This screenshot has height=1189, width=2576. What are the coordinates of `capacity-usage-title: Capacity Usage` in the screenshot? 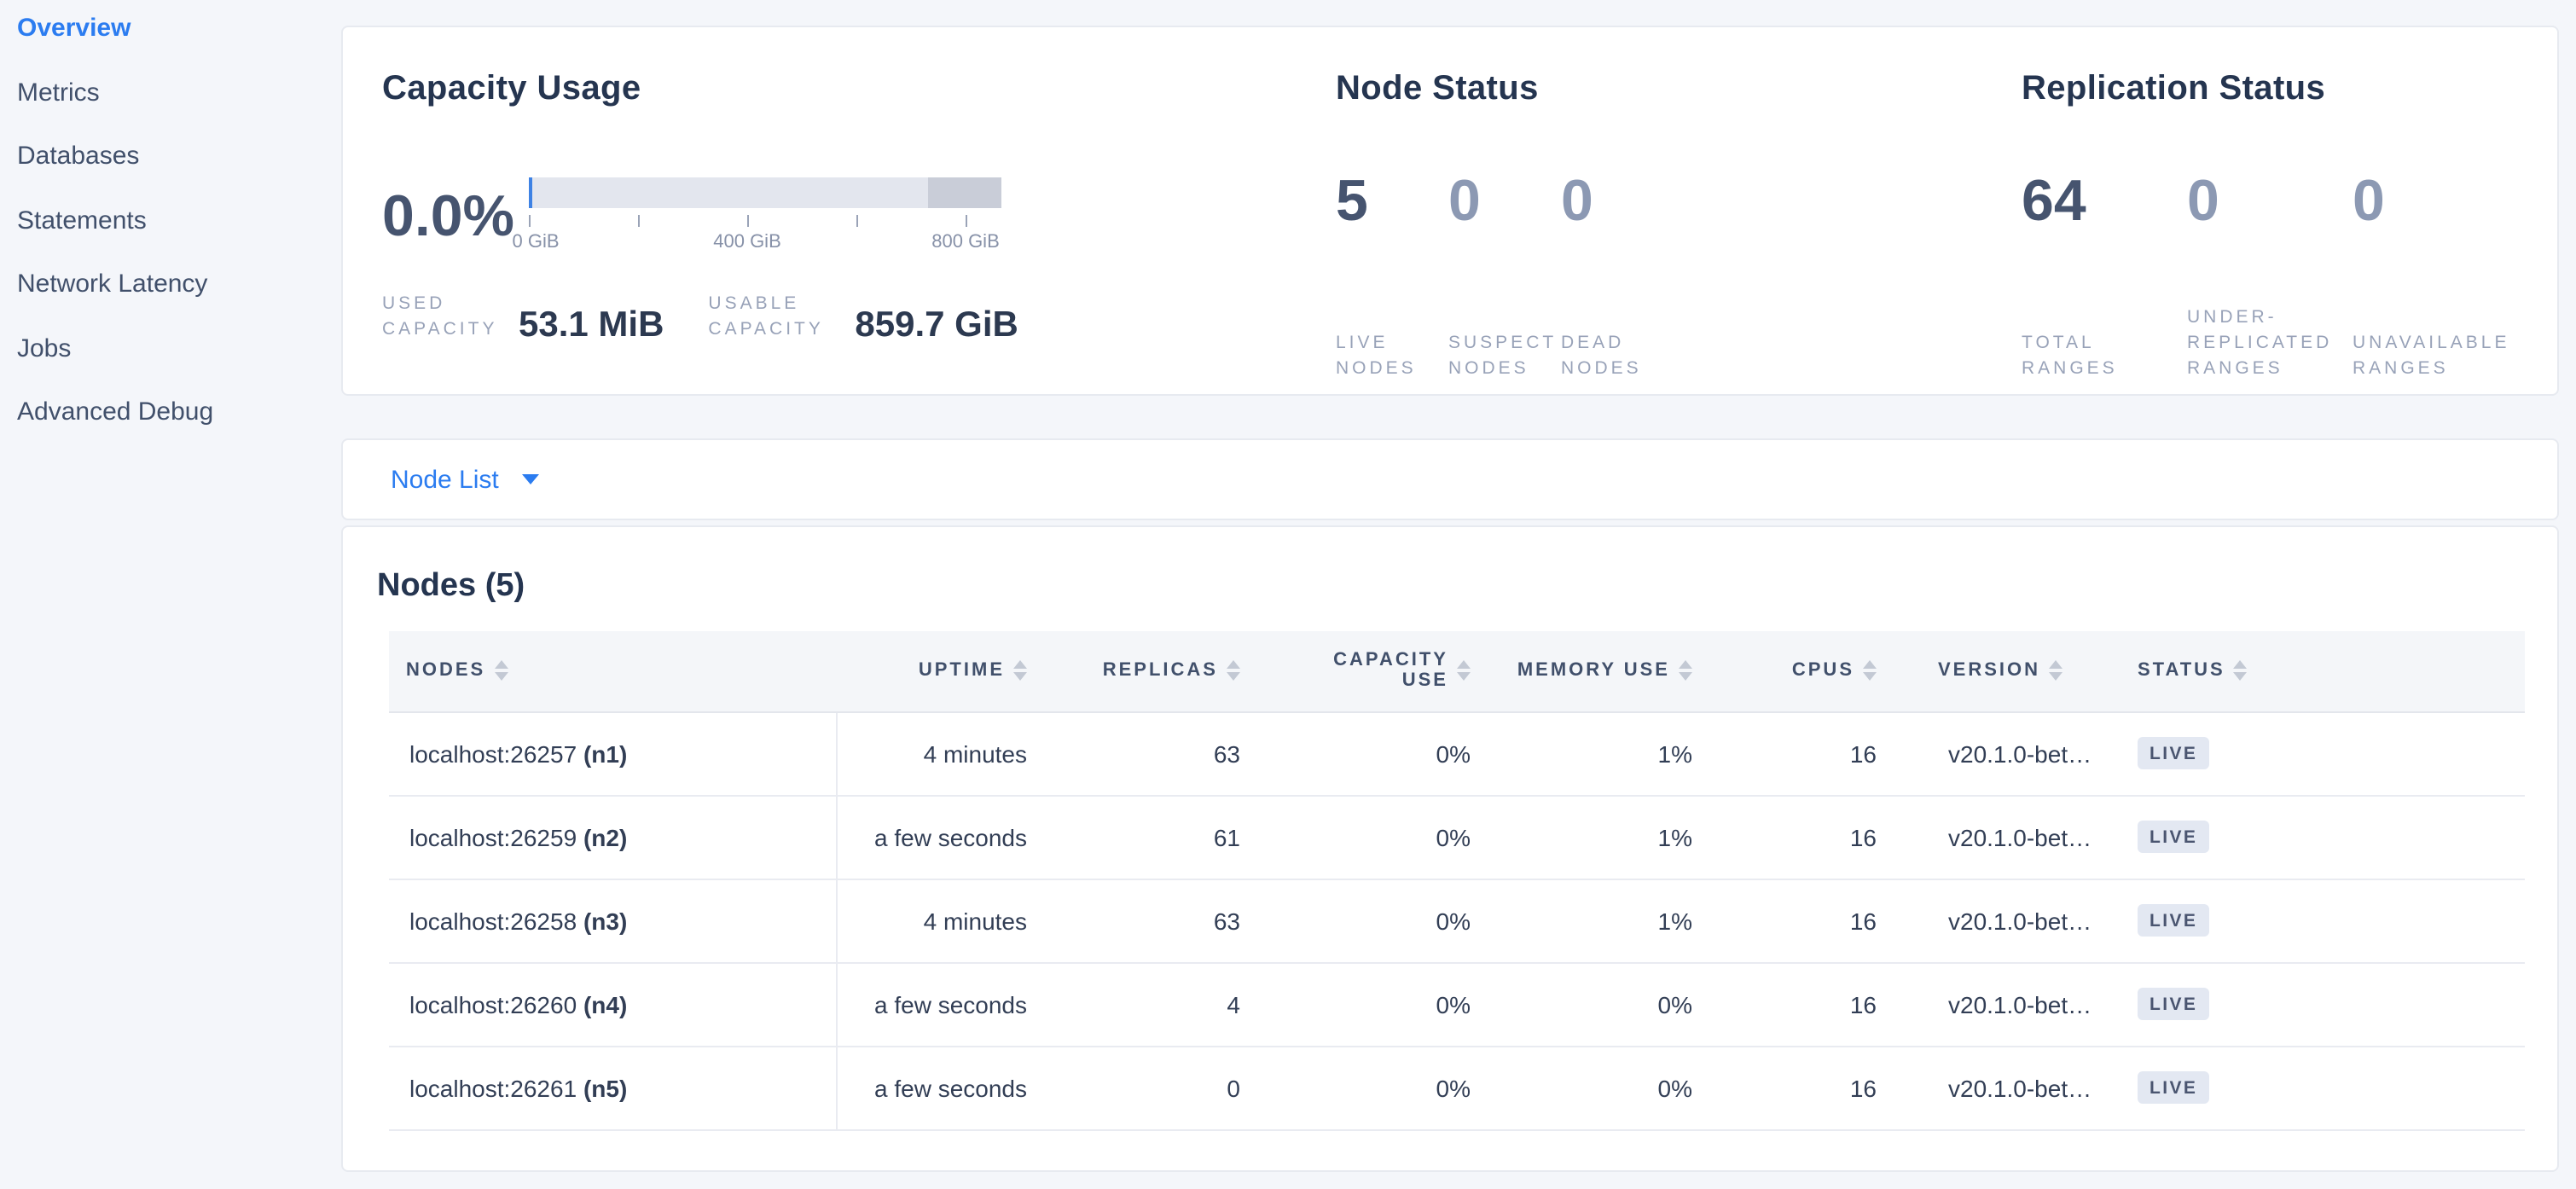 It's located at (511, 88).